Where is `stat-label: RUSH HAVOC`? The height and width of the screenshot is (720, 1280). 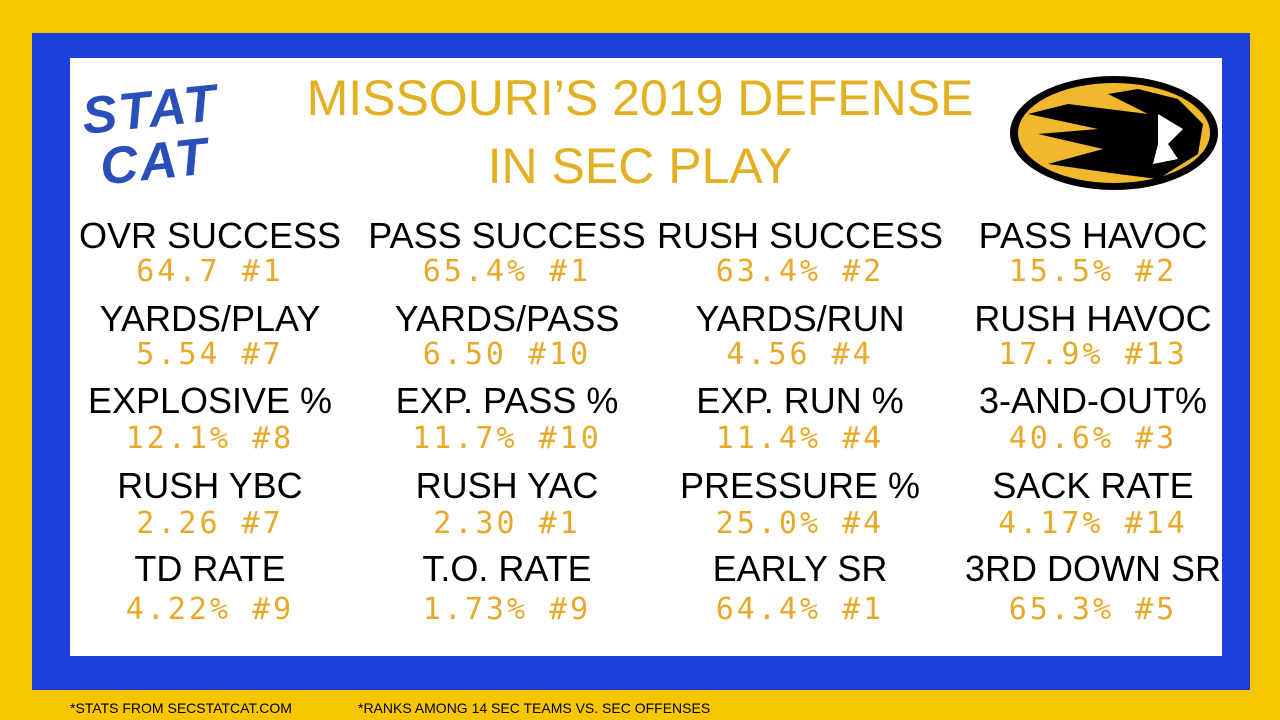 stat-label: RUSH HAVOC is located at coordinates (1093, 318).